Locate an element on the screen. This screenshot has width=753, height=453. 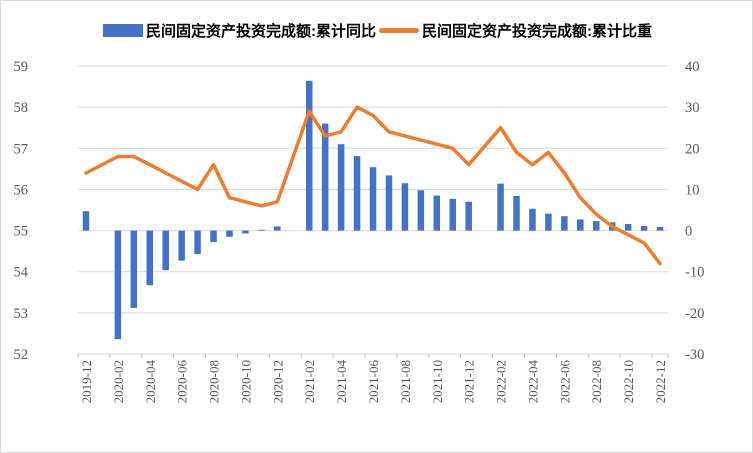
bar-series-swatch-icon is located at coordinates (123, 30).